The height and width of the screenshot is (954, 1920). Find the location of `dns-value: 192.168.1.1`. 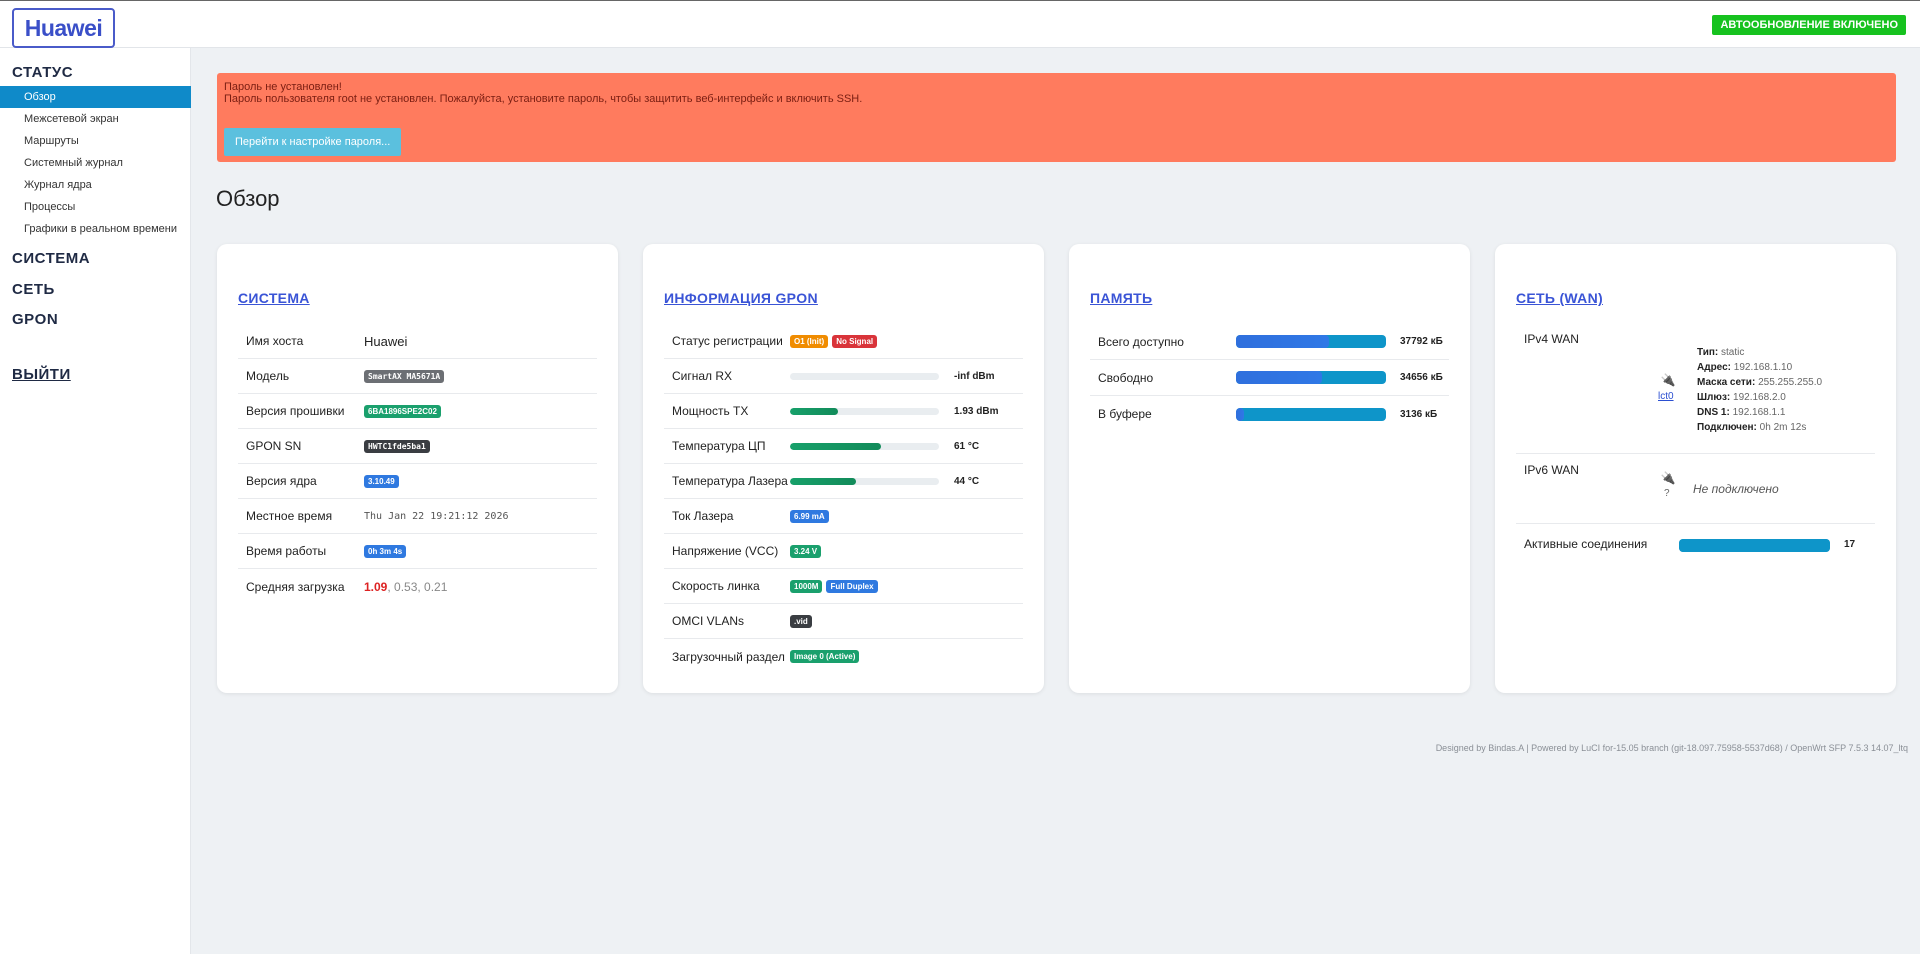

dns-value: 192.168.1.1 is located at coordinates (1759, 412).